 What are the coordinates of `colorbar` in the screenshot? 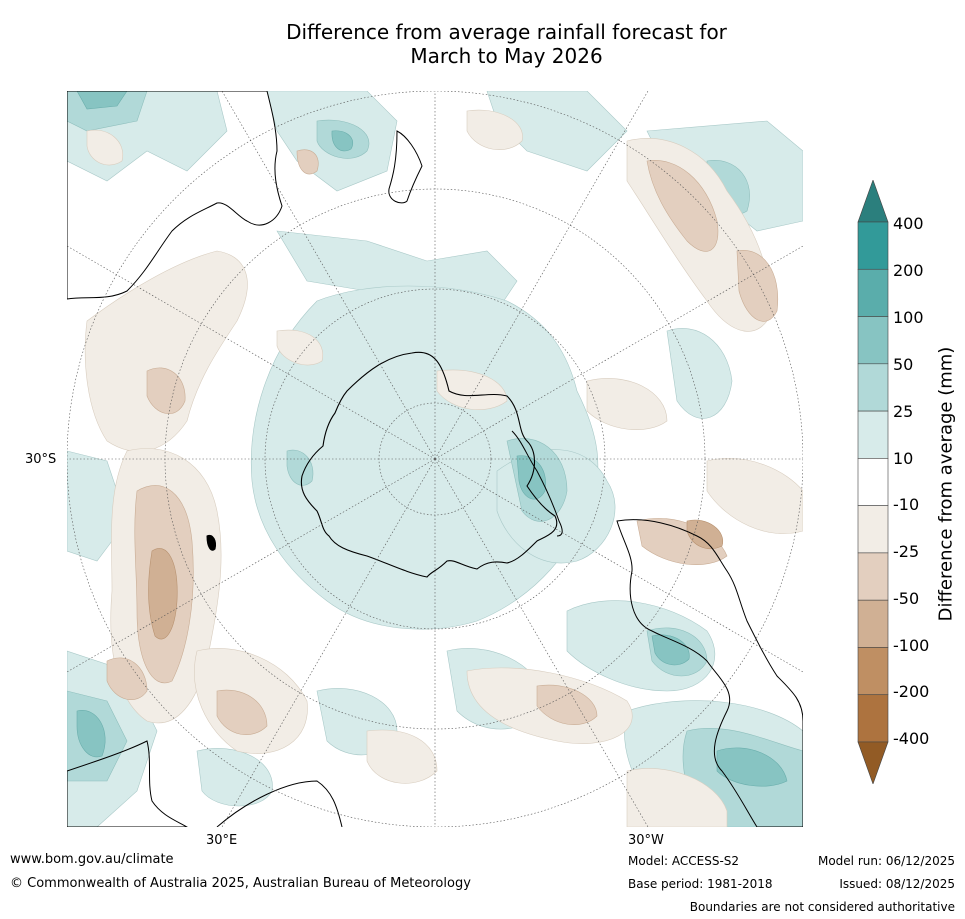 It's located at (873, 482).